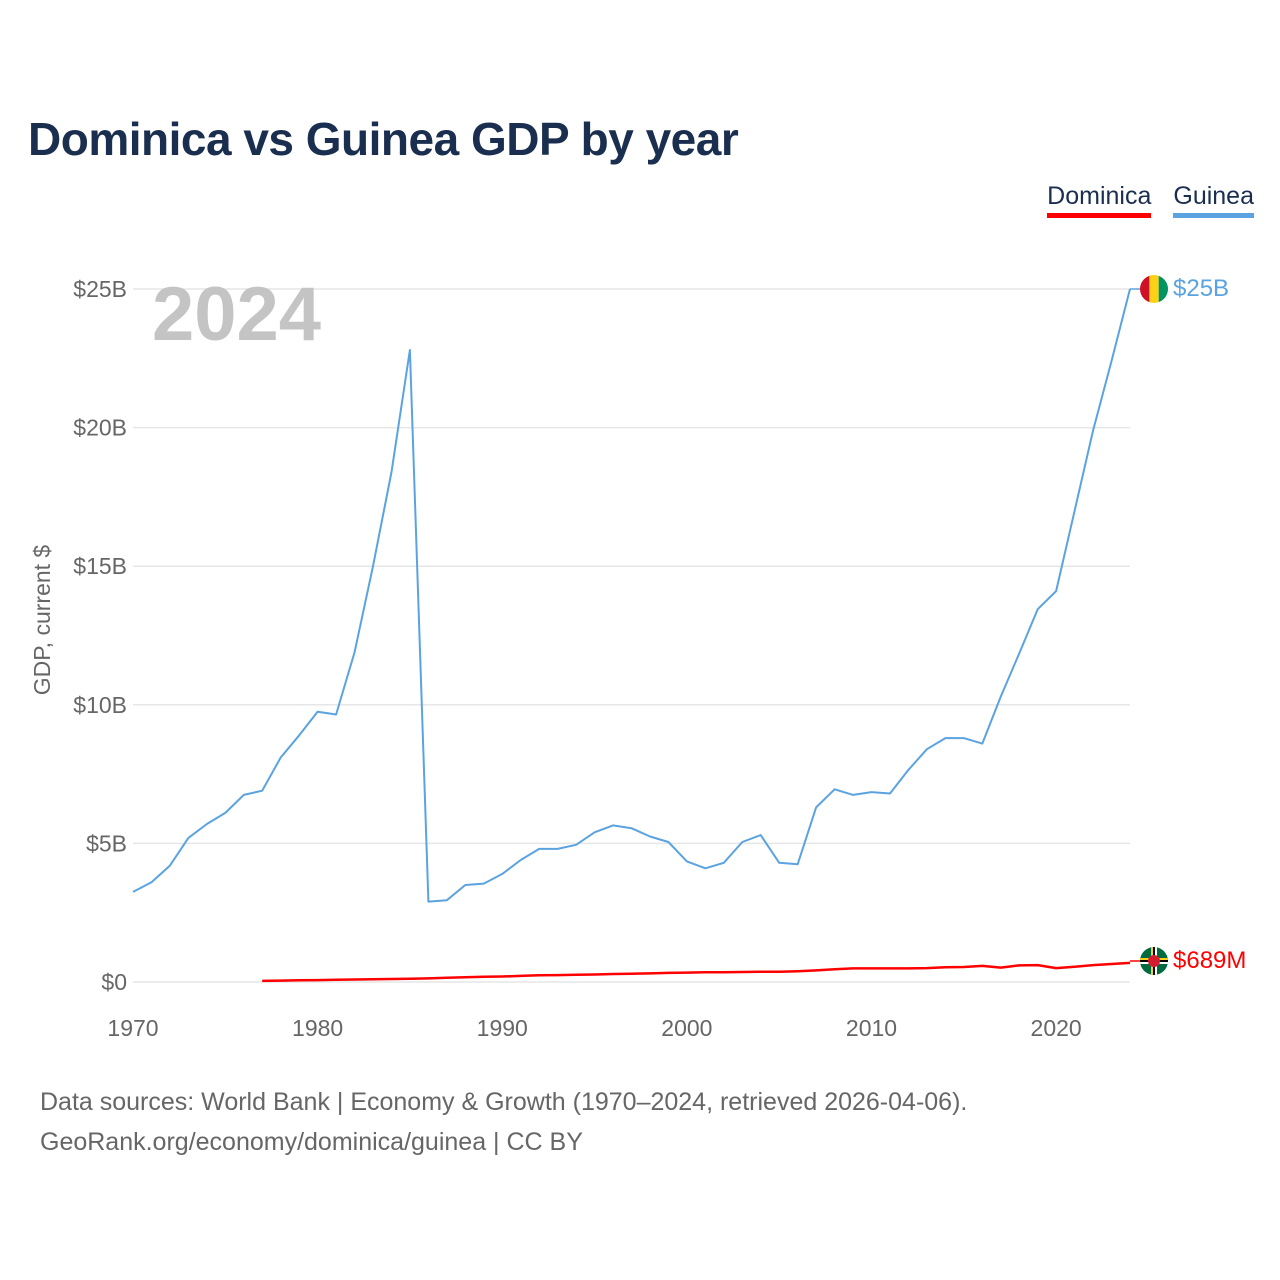 This screenshot has height=1280, width=1280. What do you see at coordinates (1213, 200) in the screenshot?
I see `legend-item-guinea: Guinea` at bounding box center [1213, 200].